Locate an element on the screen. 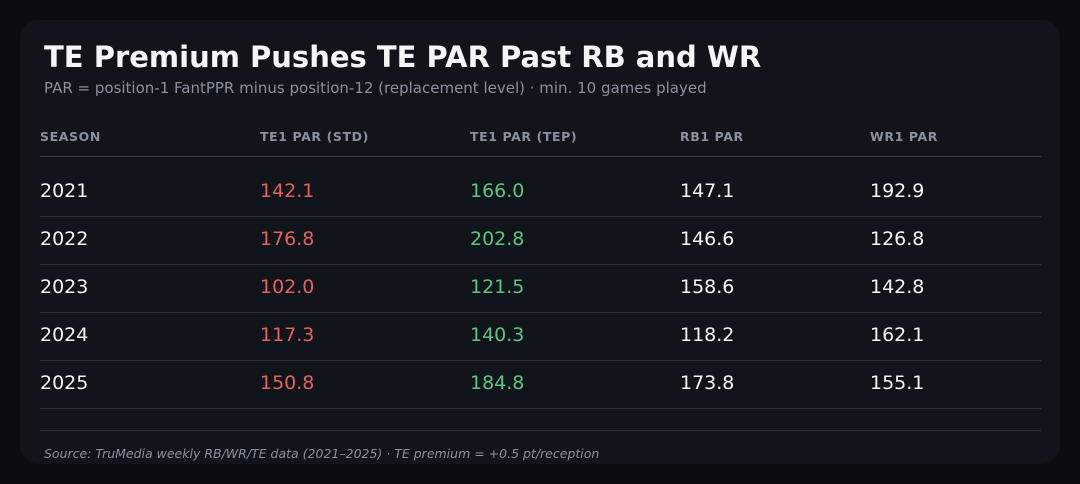 This screenshot has width=1080, height=484. rb1-cell: 173.8 is located at coordinates (707, 383).